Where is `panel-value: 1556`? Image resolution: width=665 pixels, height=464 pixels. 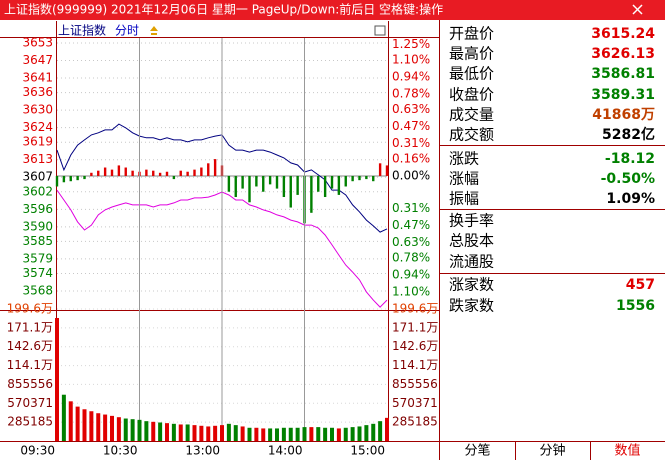 panel-value: 1556 is located at coordinates (635, 306).